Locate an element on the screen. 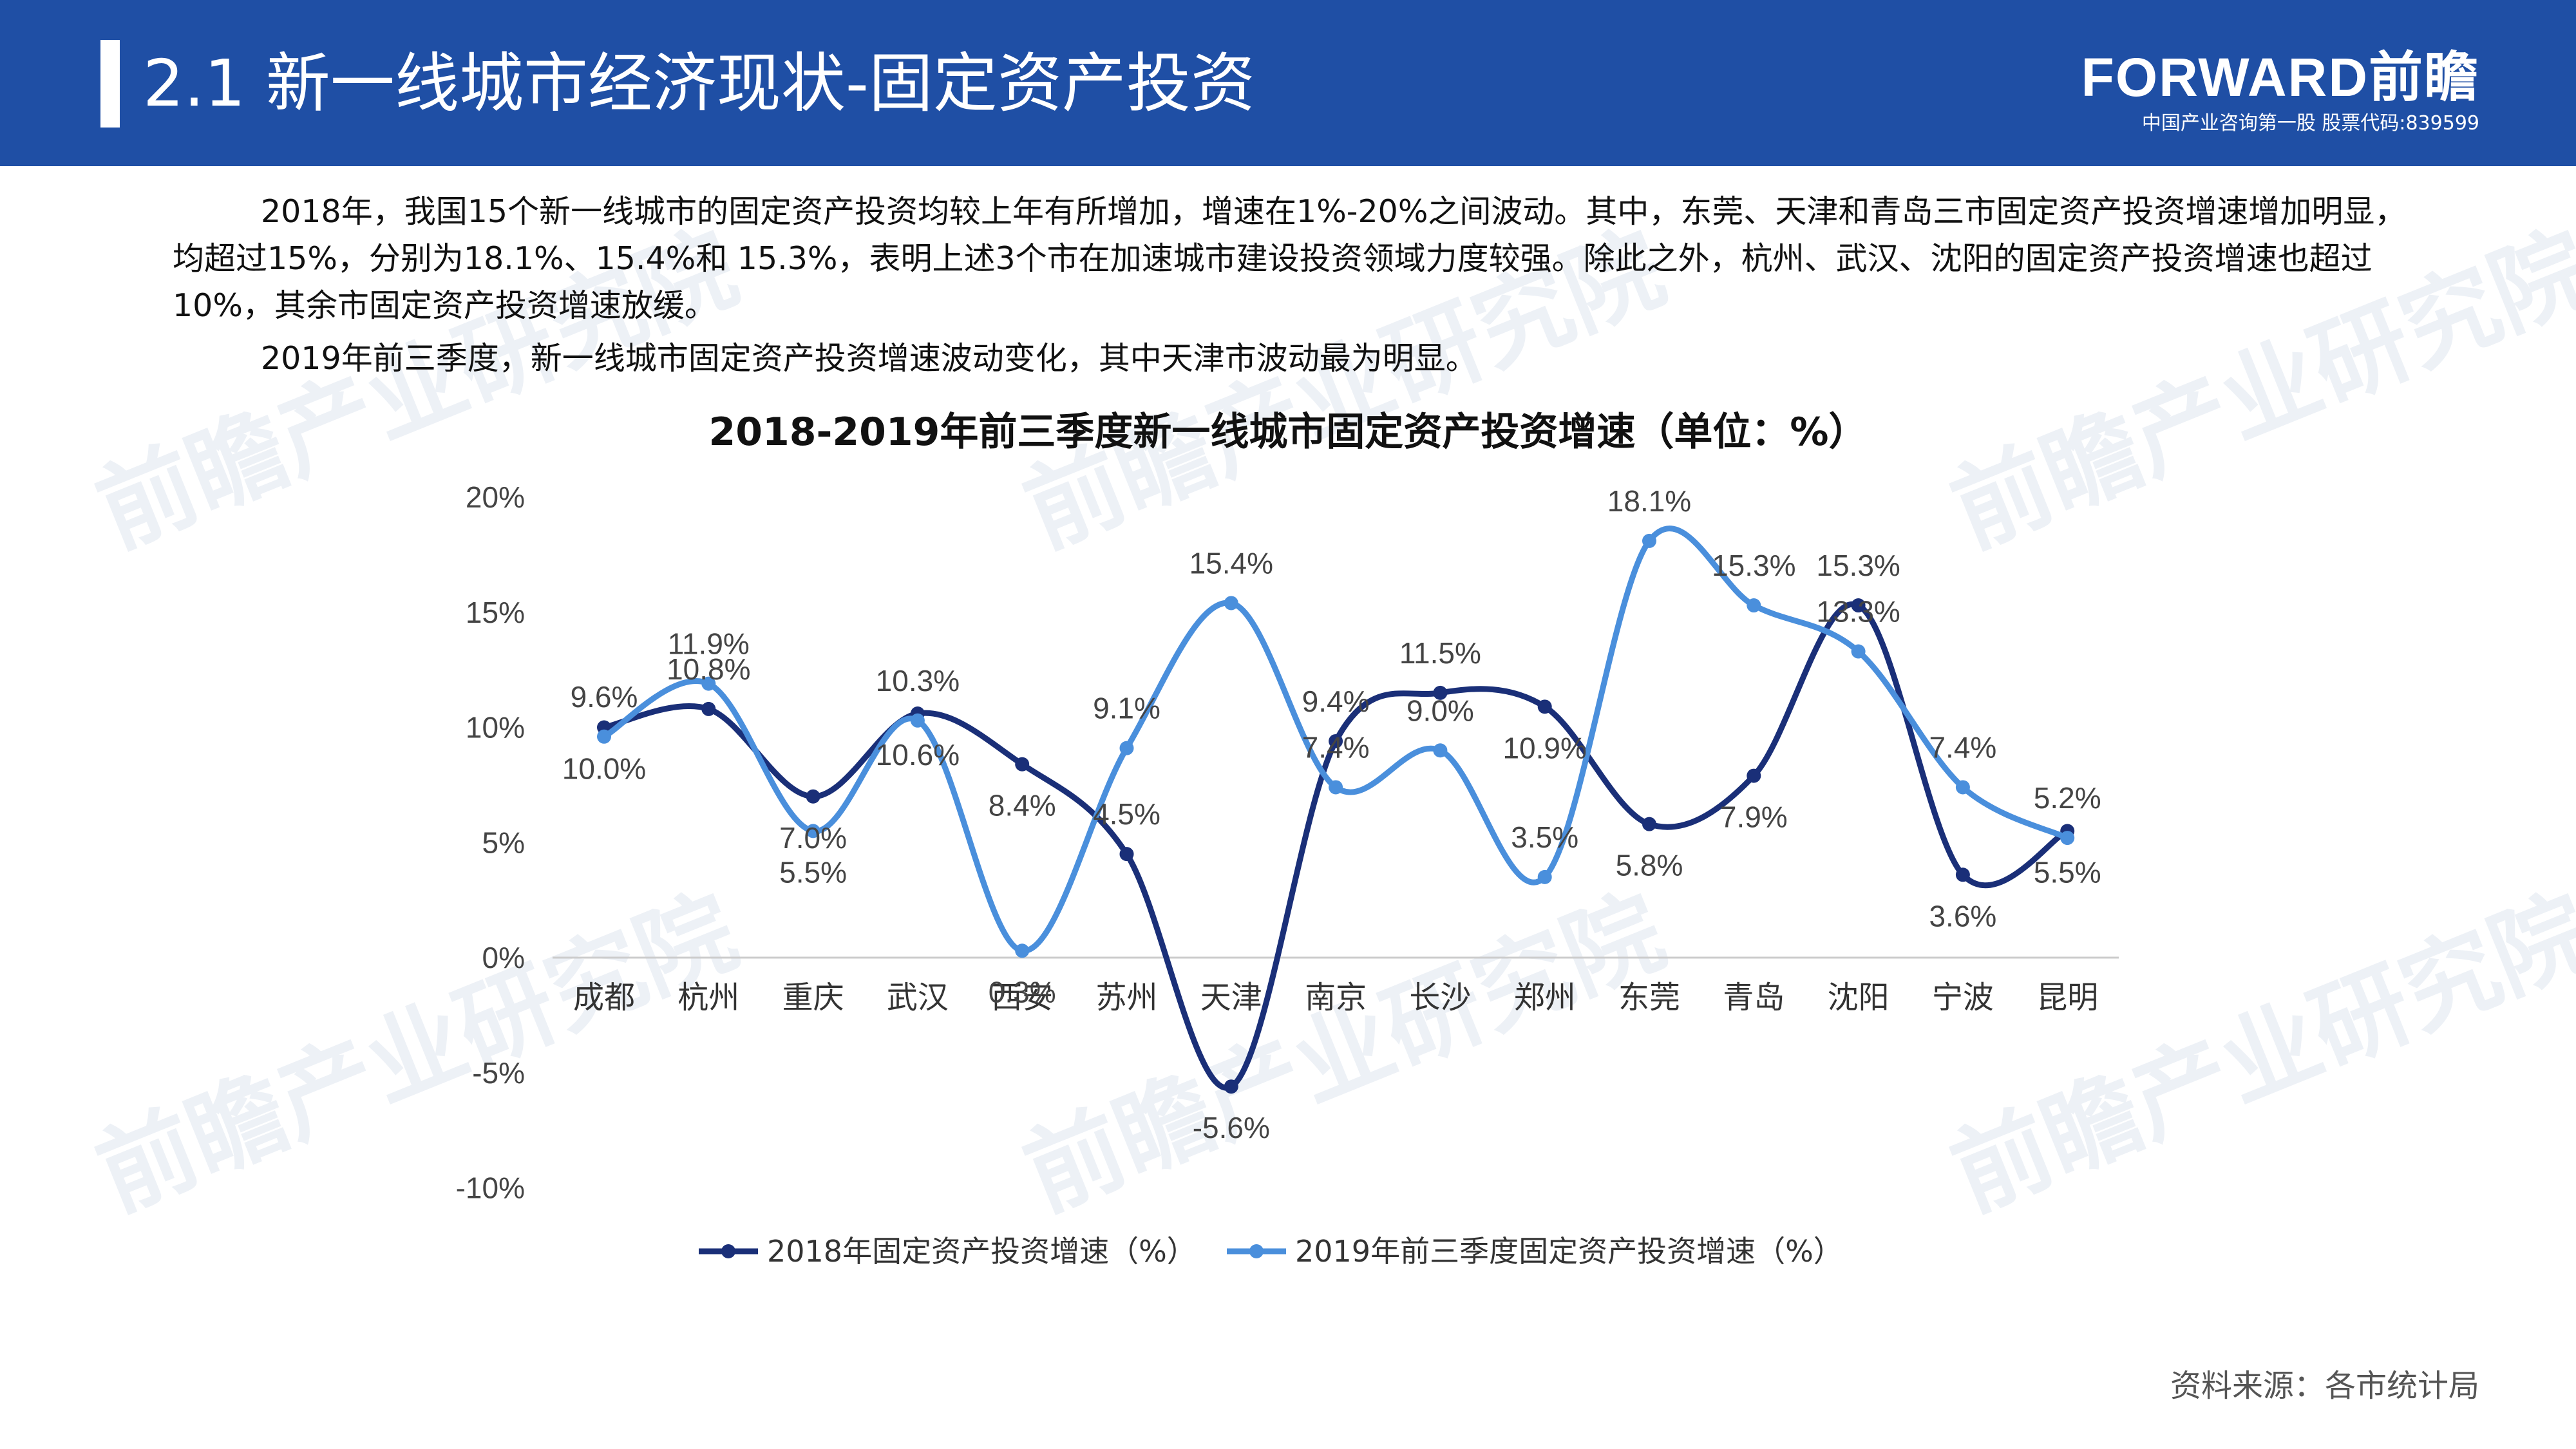  data-label: 3.6% is located at coordinates (1962, 916).